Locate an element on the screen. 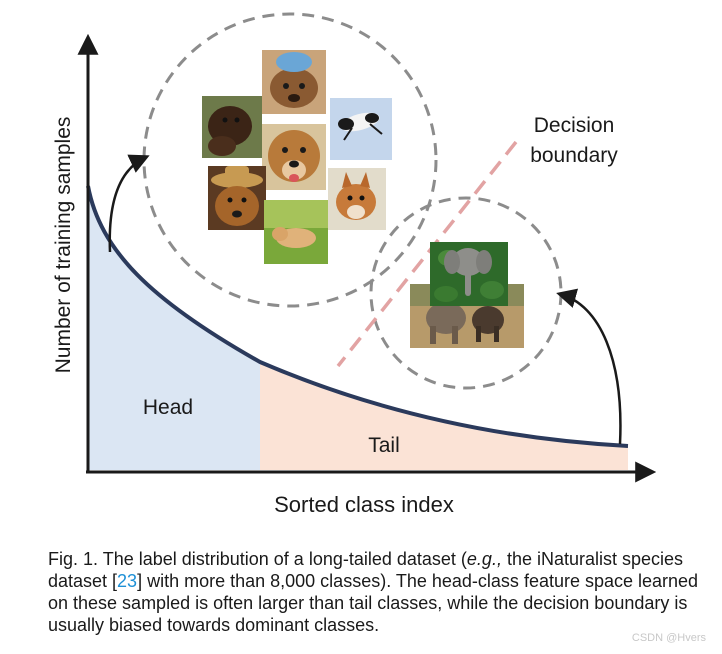 This screenshot has height=654, width=722. decision-boundary-label-line2: boundary is located at coordinates (574, 155).